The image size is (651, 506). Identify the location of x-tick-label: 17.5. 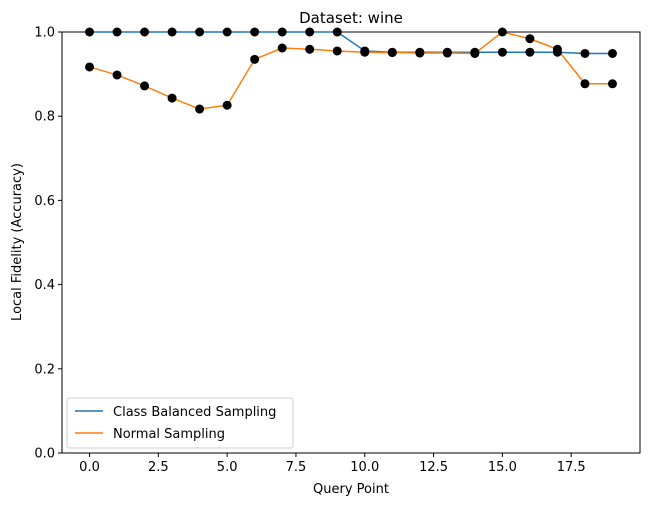
(571, 467).